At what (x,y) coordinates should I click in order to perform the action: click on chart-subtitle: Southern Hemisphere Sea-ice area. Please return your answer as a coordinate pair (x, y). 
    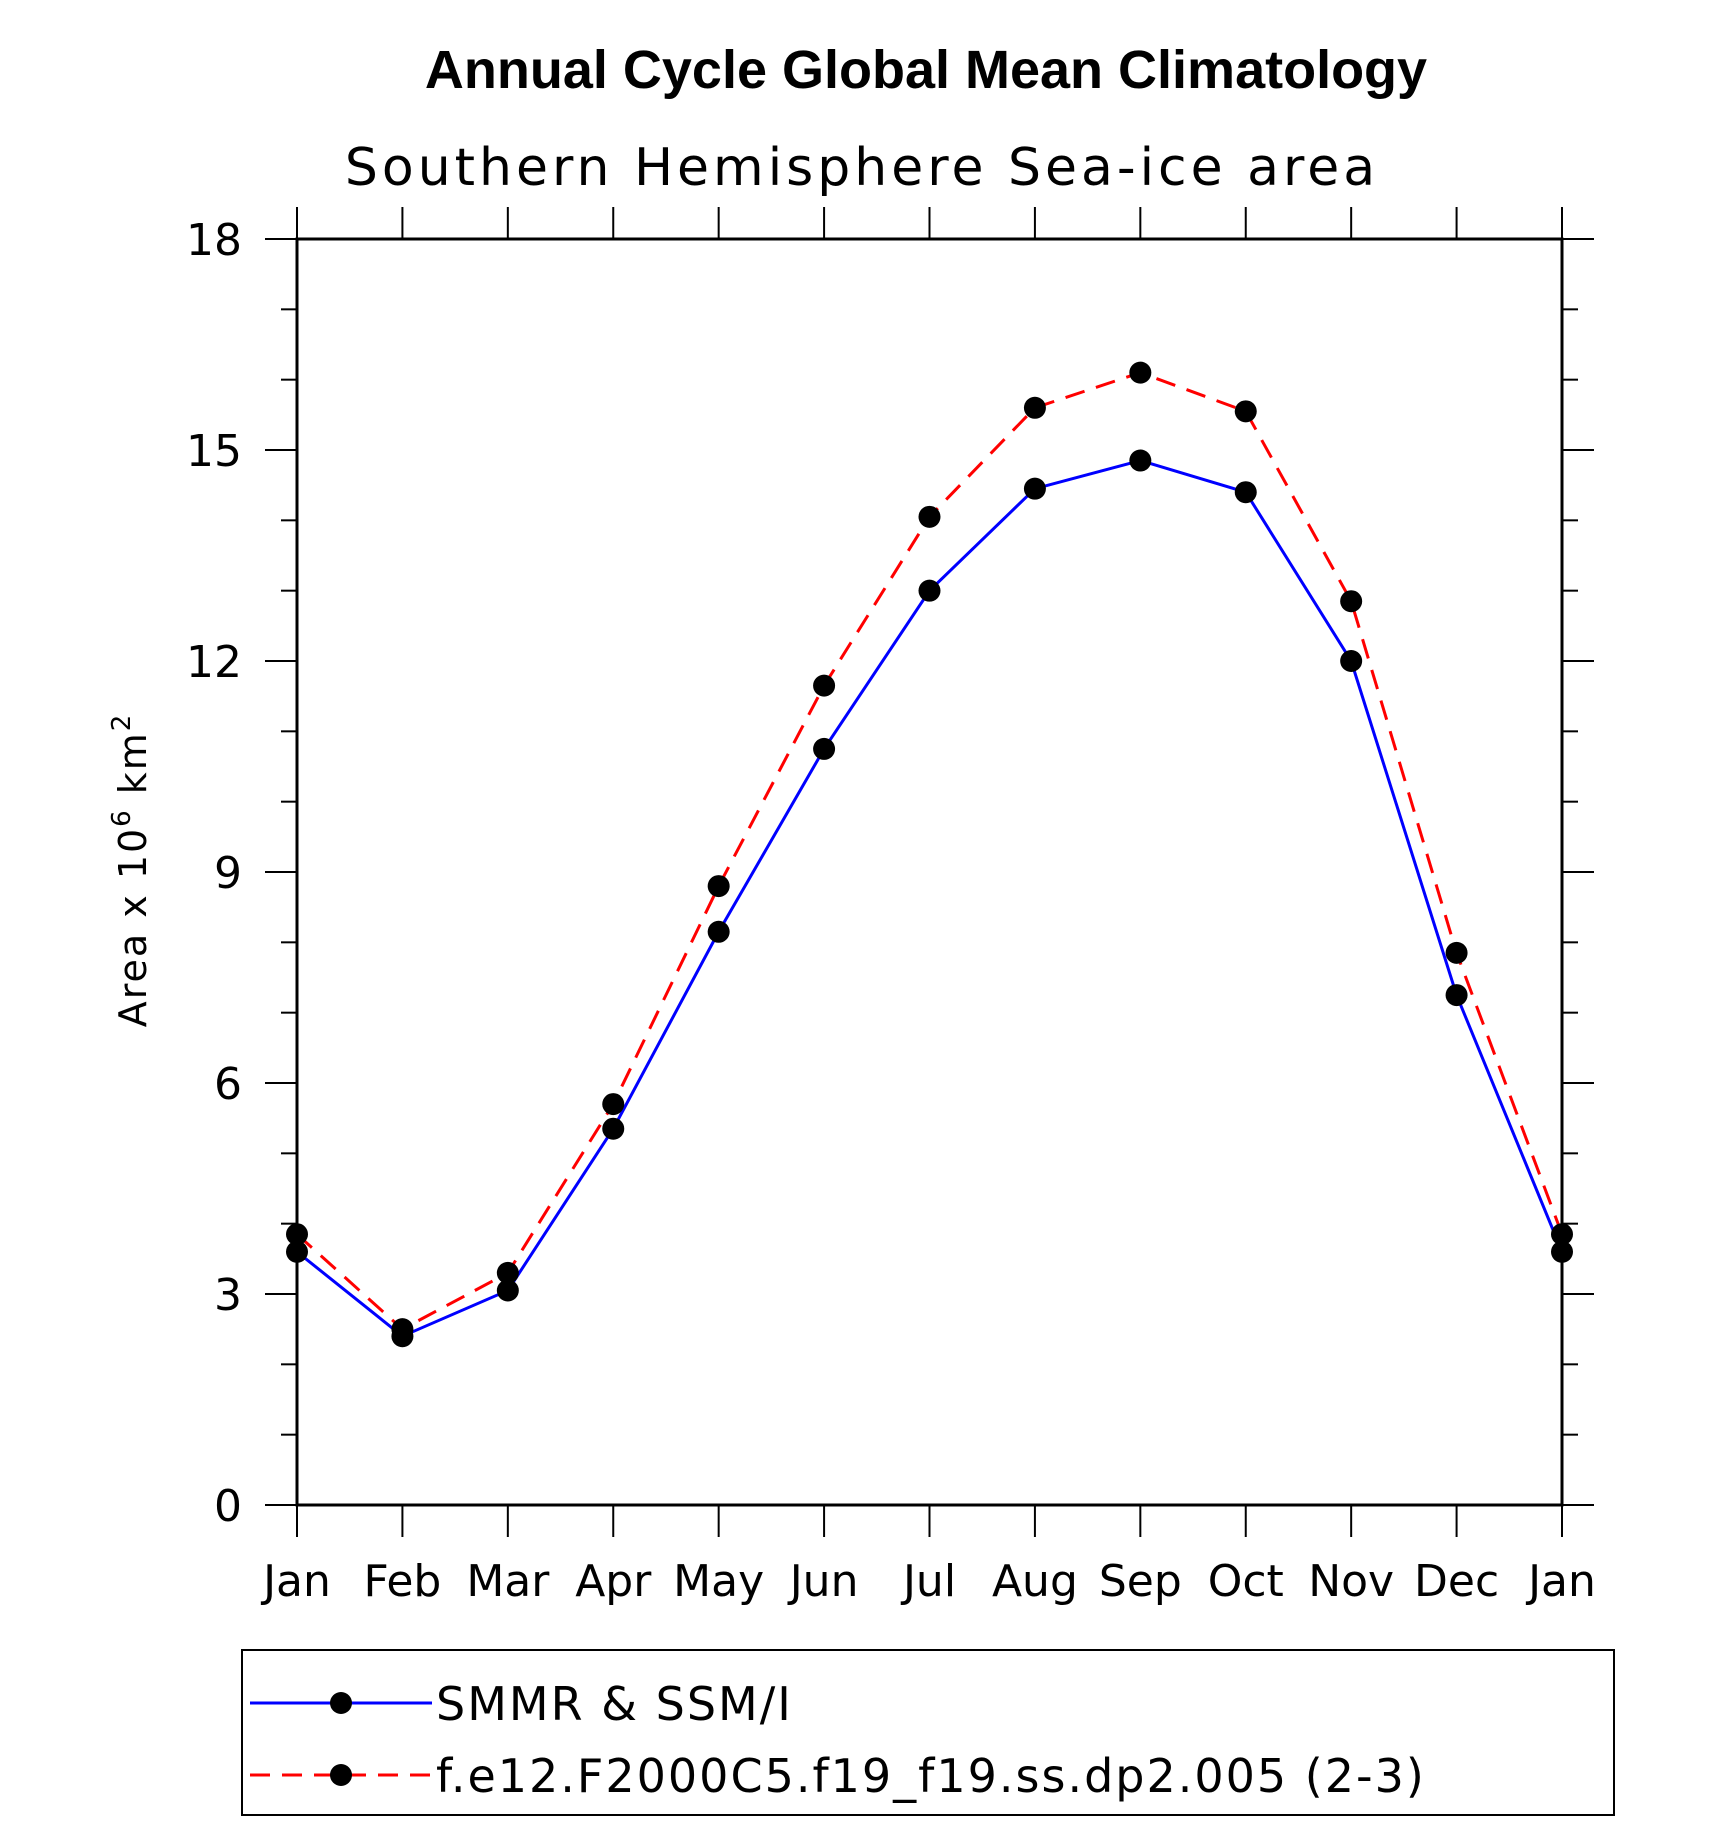
    Looking at the image, I should click on (862, 168).